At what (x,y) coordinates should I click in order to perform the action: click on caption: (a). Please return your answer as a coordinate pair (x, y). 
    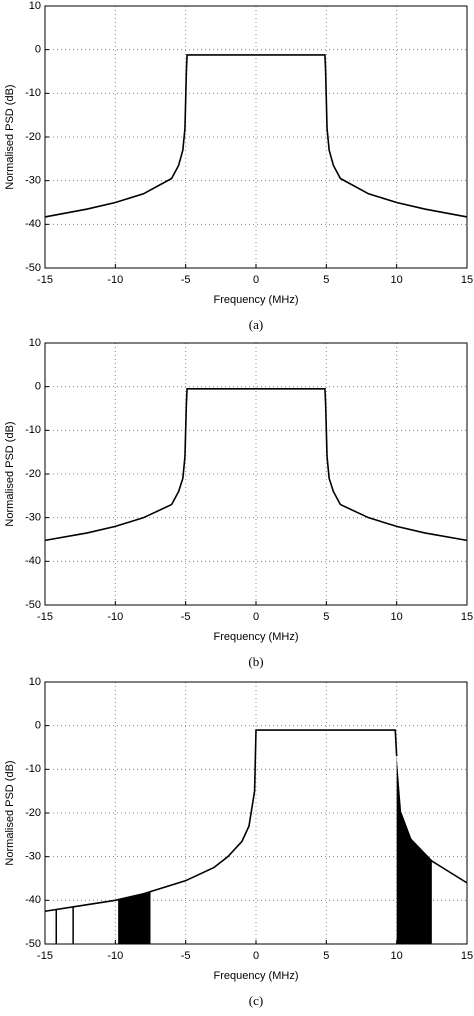
    Looking at the image, I should click on (256, 324).